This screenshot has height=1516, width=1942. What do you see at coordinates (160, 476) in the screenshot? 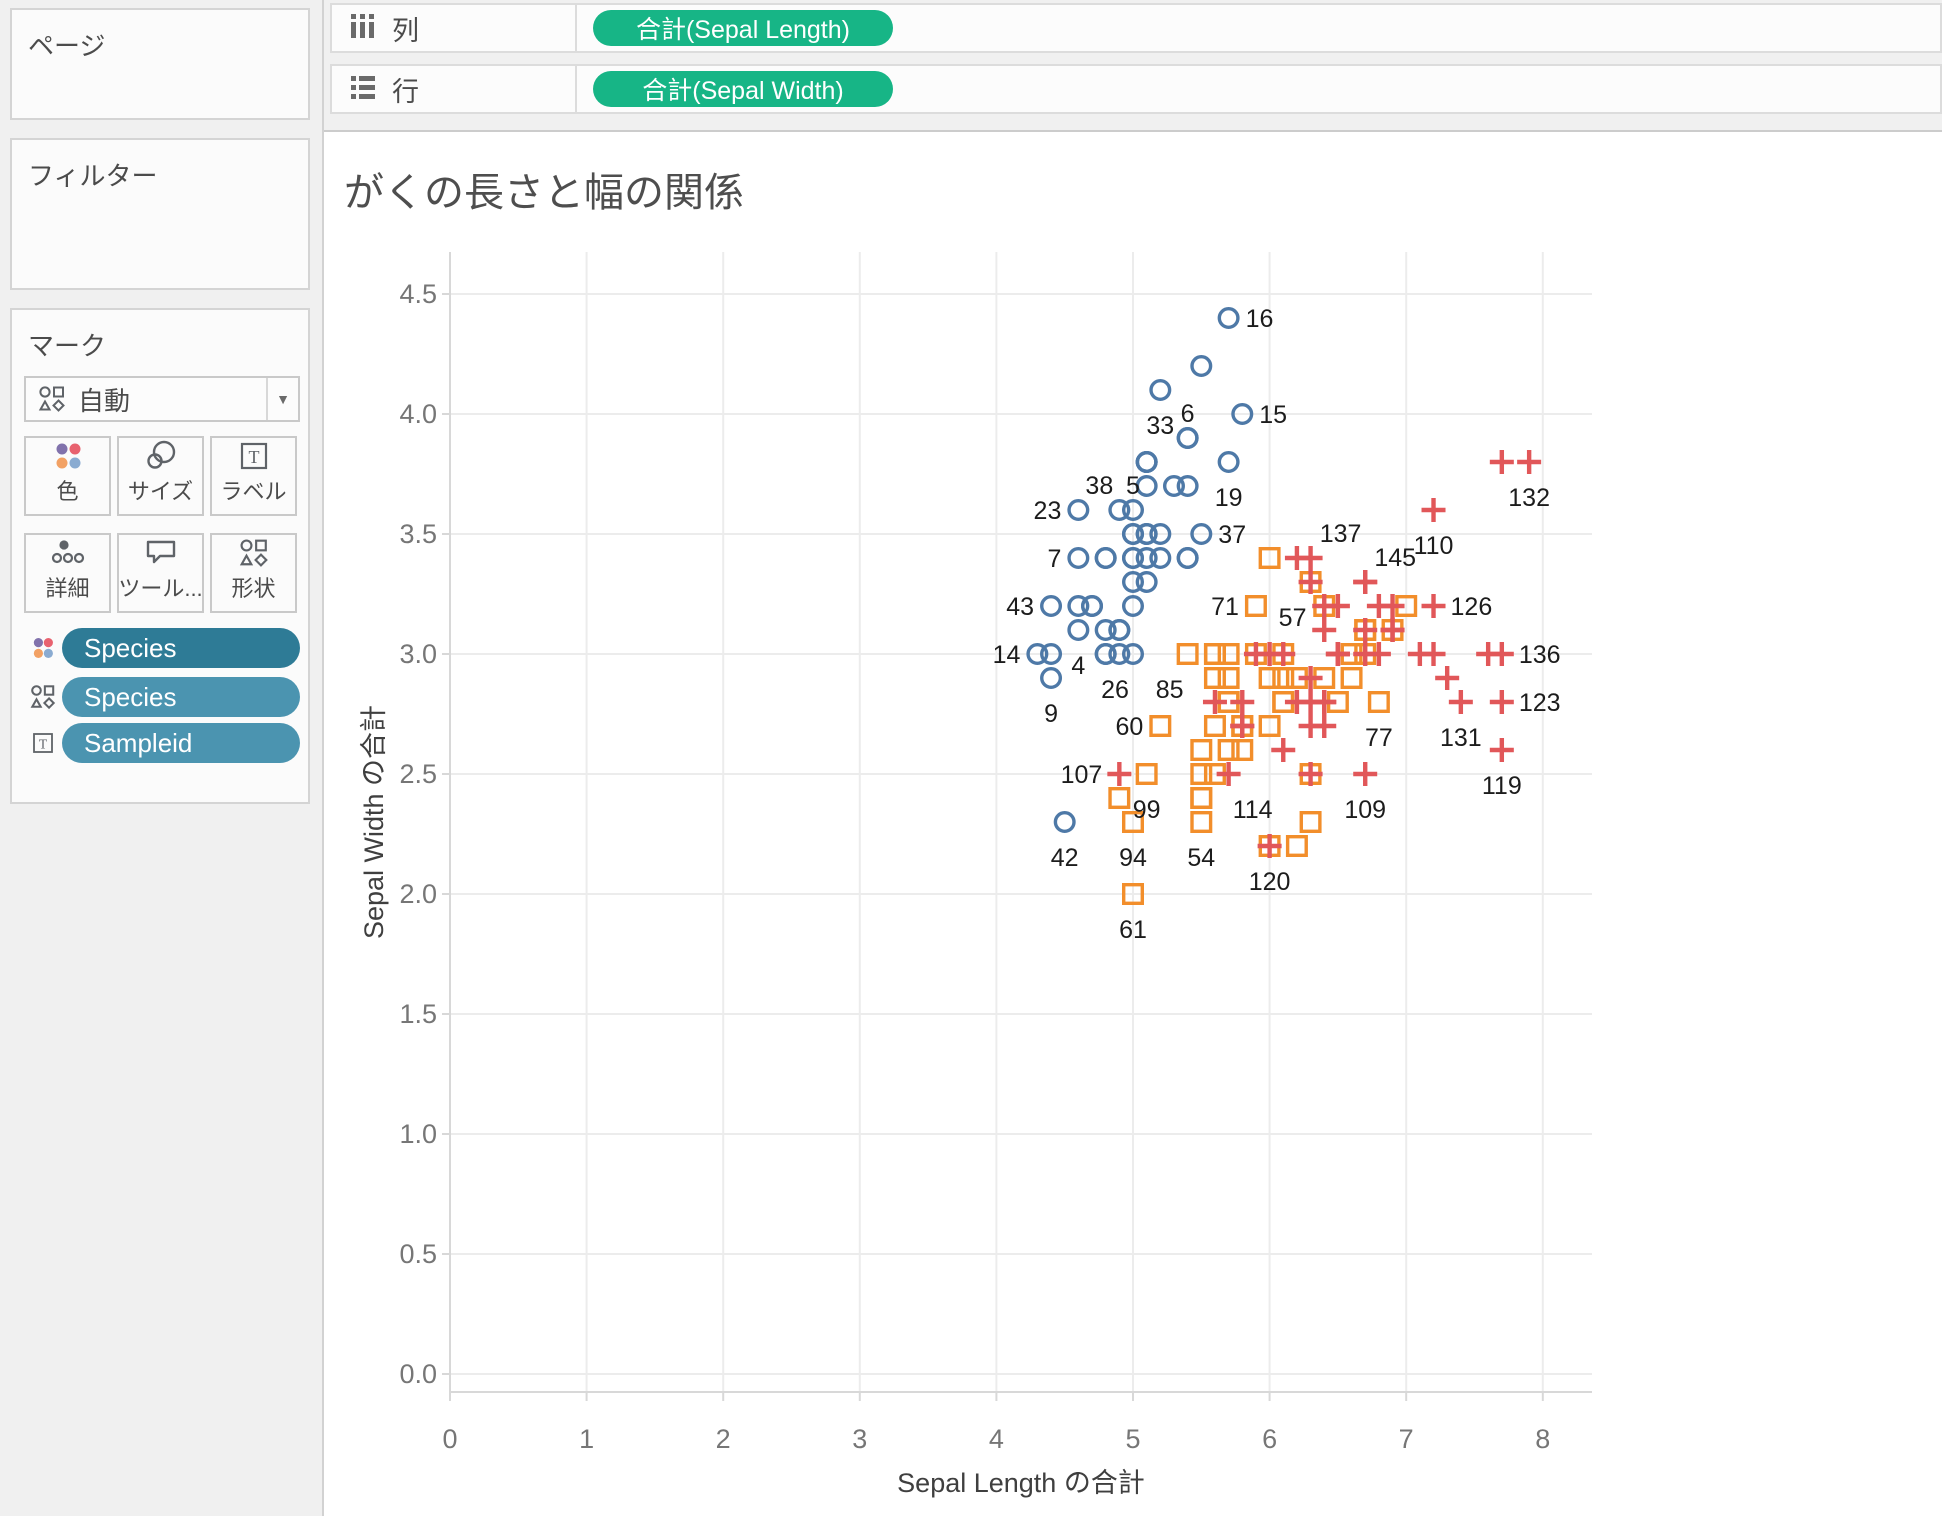
I see `size-button: サイズ` at bounding box center [160, 476].